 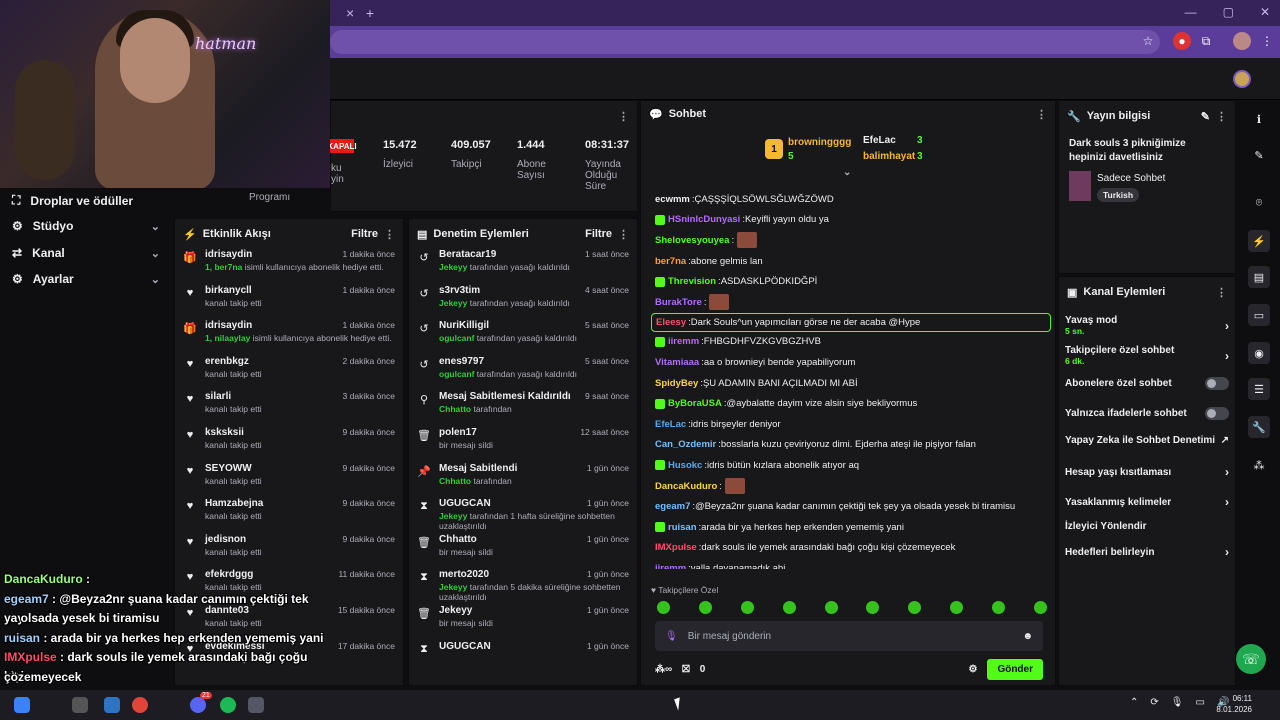 I want to click on settings-icon: ⚙, so click(x=973, y=669).